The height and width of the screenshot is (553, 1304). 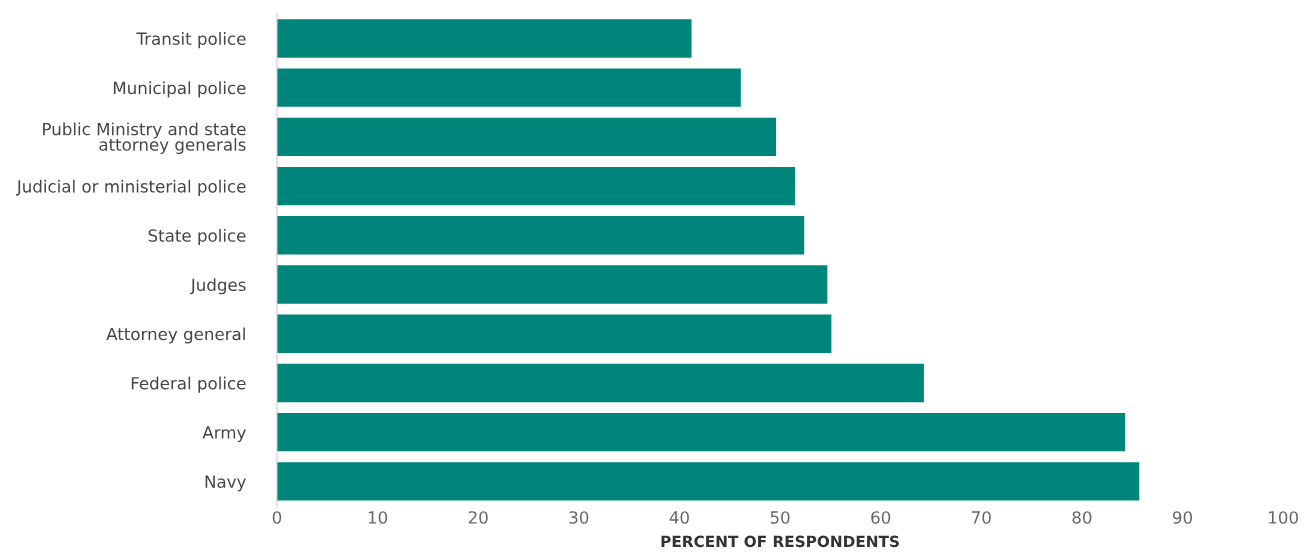 What do you see at coordinates (1283, 517) in the screenshot?
I see `x-tick-label: 100` at bounding box center [1283, 517].